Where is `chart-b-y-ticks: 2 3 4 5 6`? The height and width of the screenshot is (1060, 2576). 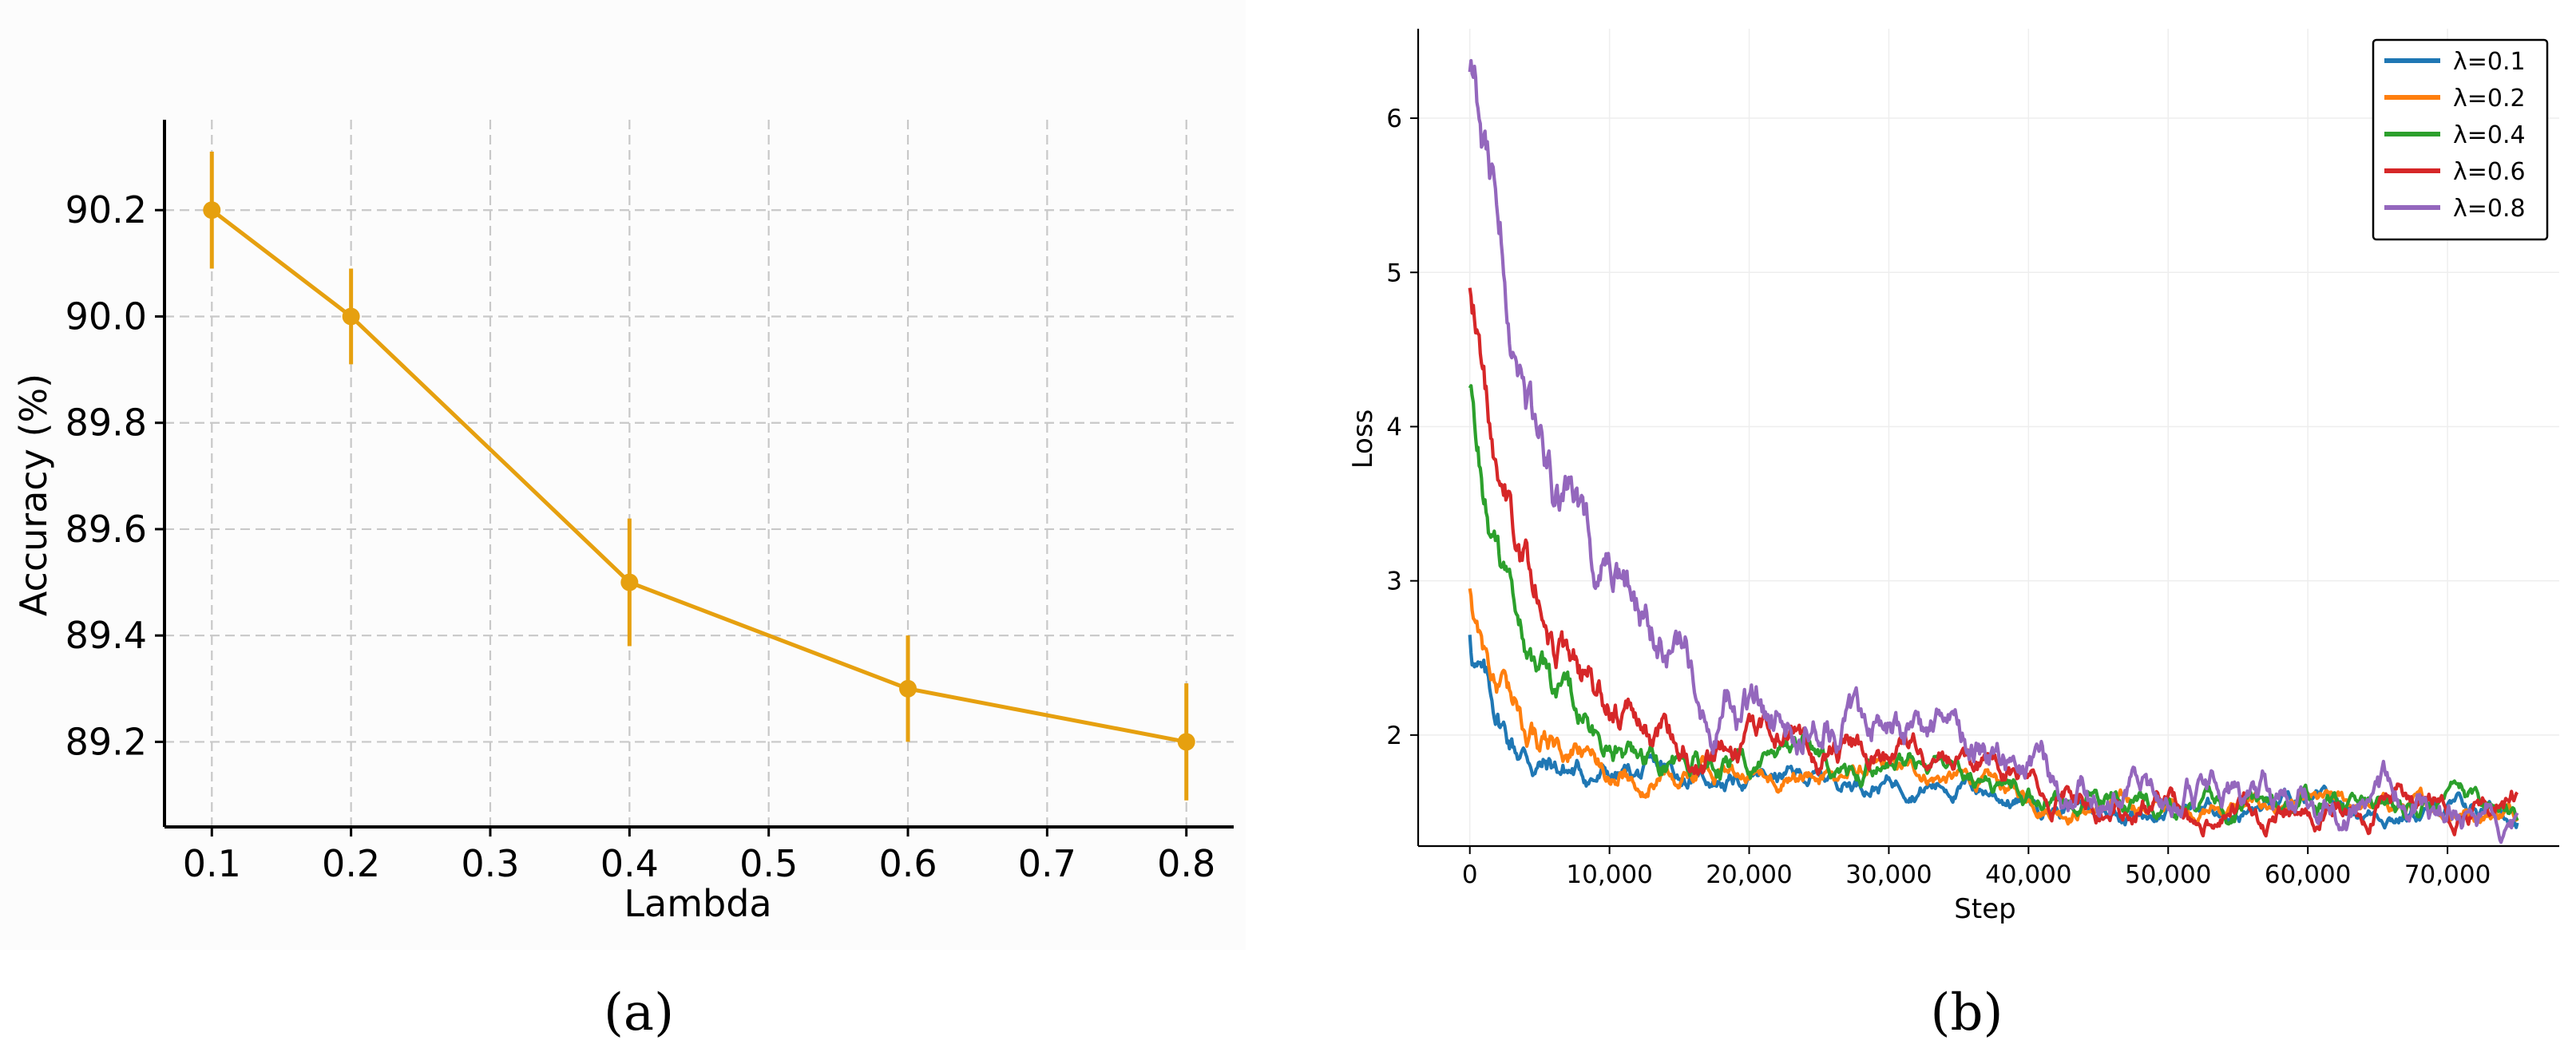 chart-b-y-ticks: 2 3 4 5 6 is located at coordinates (1402, 427).